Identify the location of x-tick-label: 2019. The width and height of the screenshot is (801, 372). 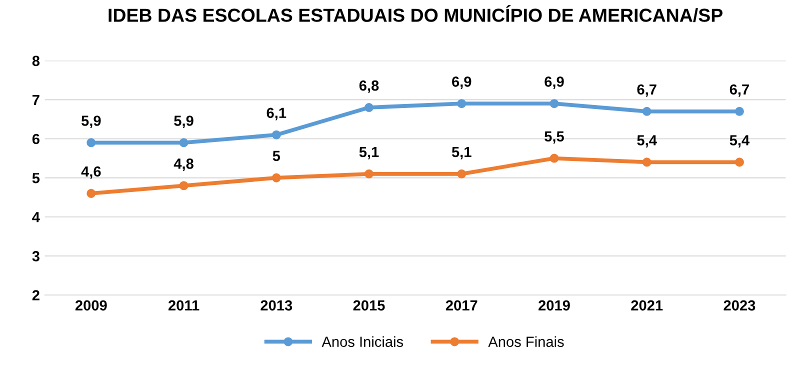
(554, 305).